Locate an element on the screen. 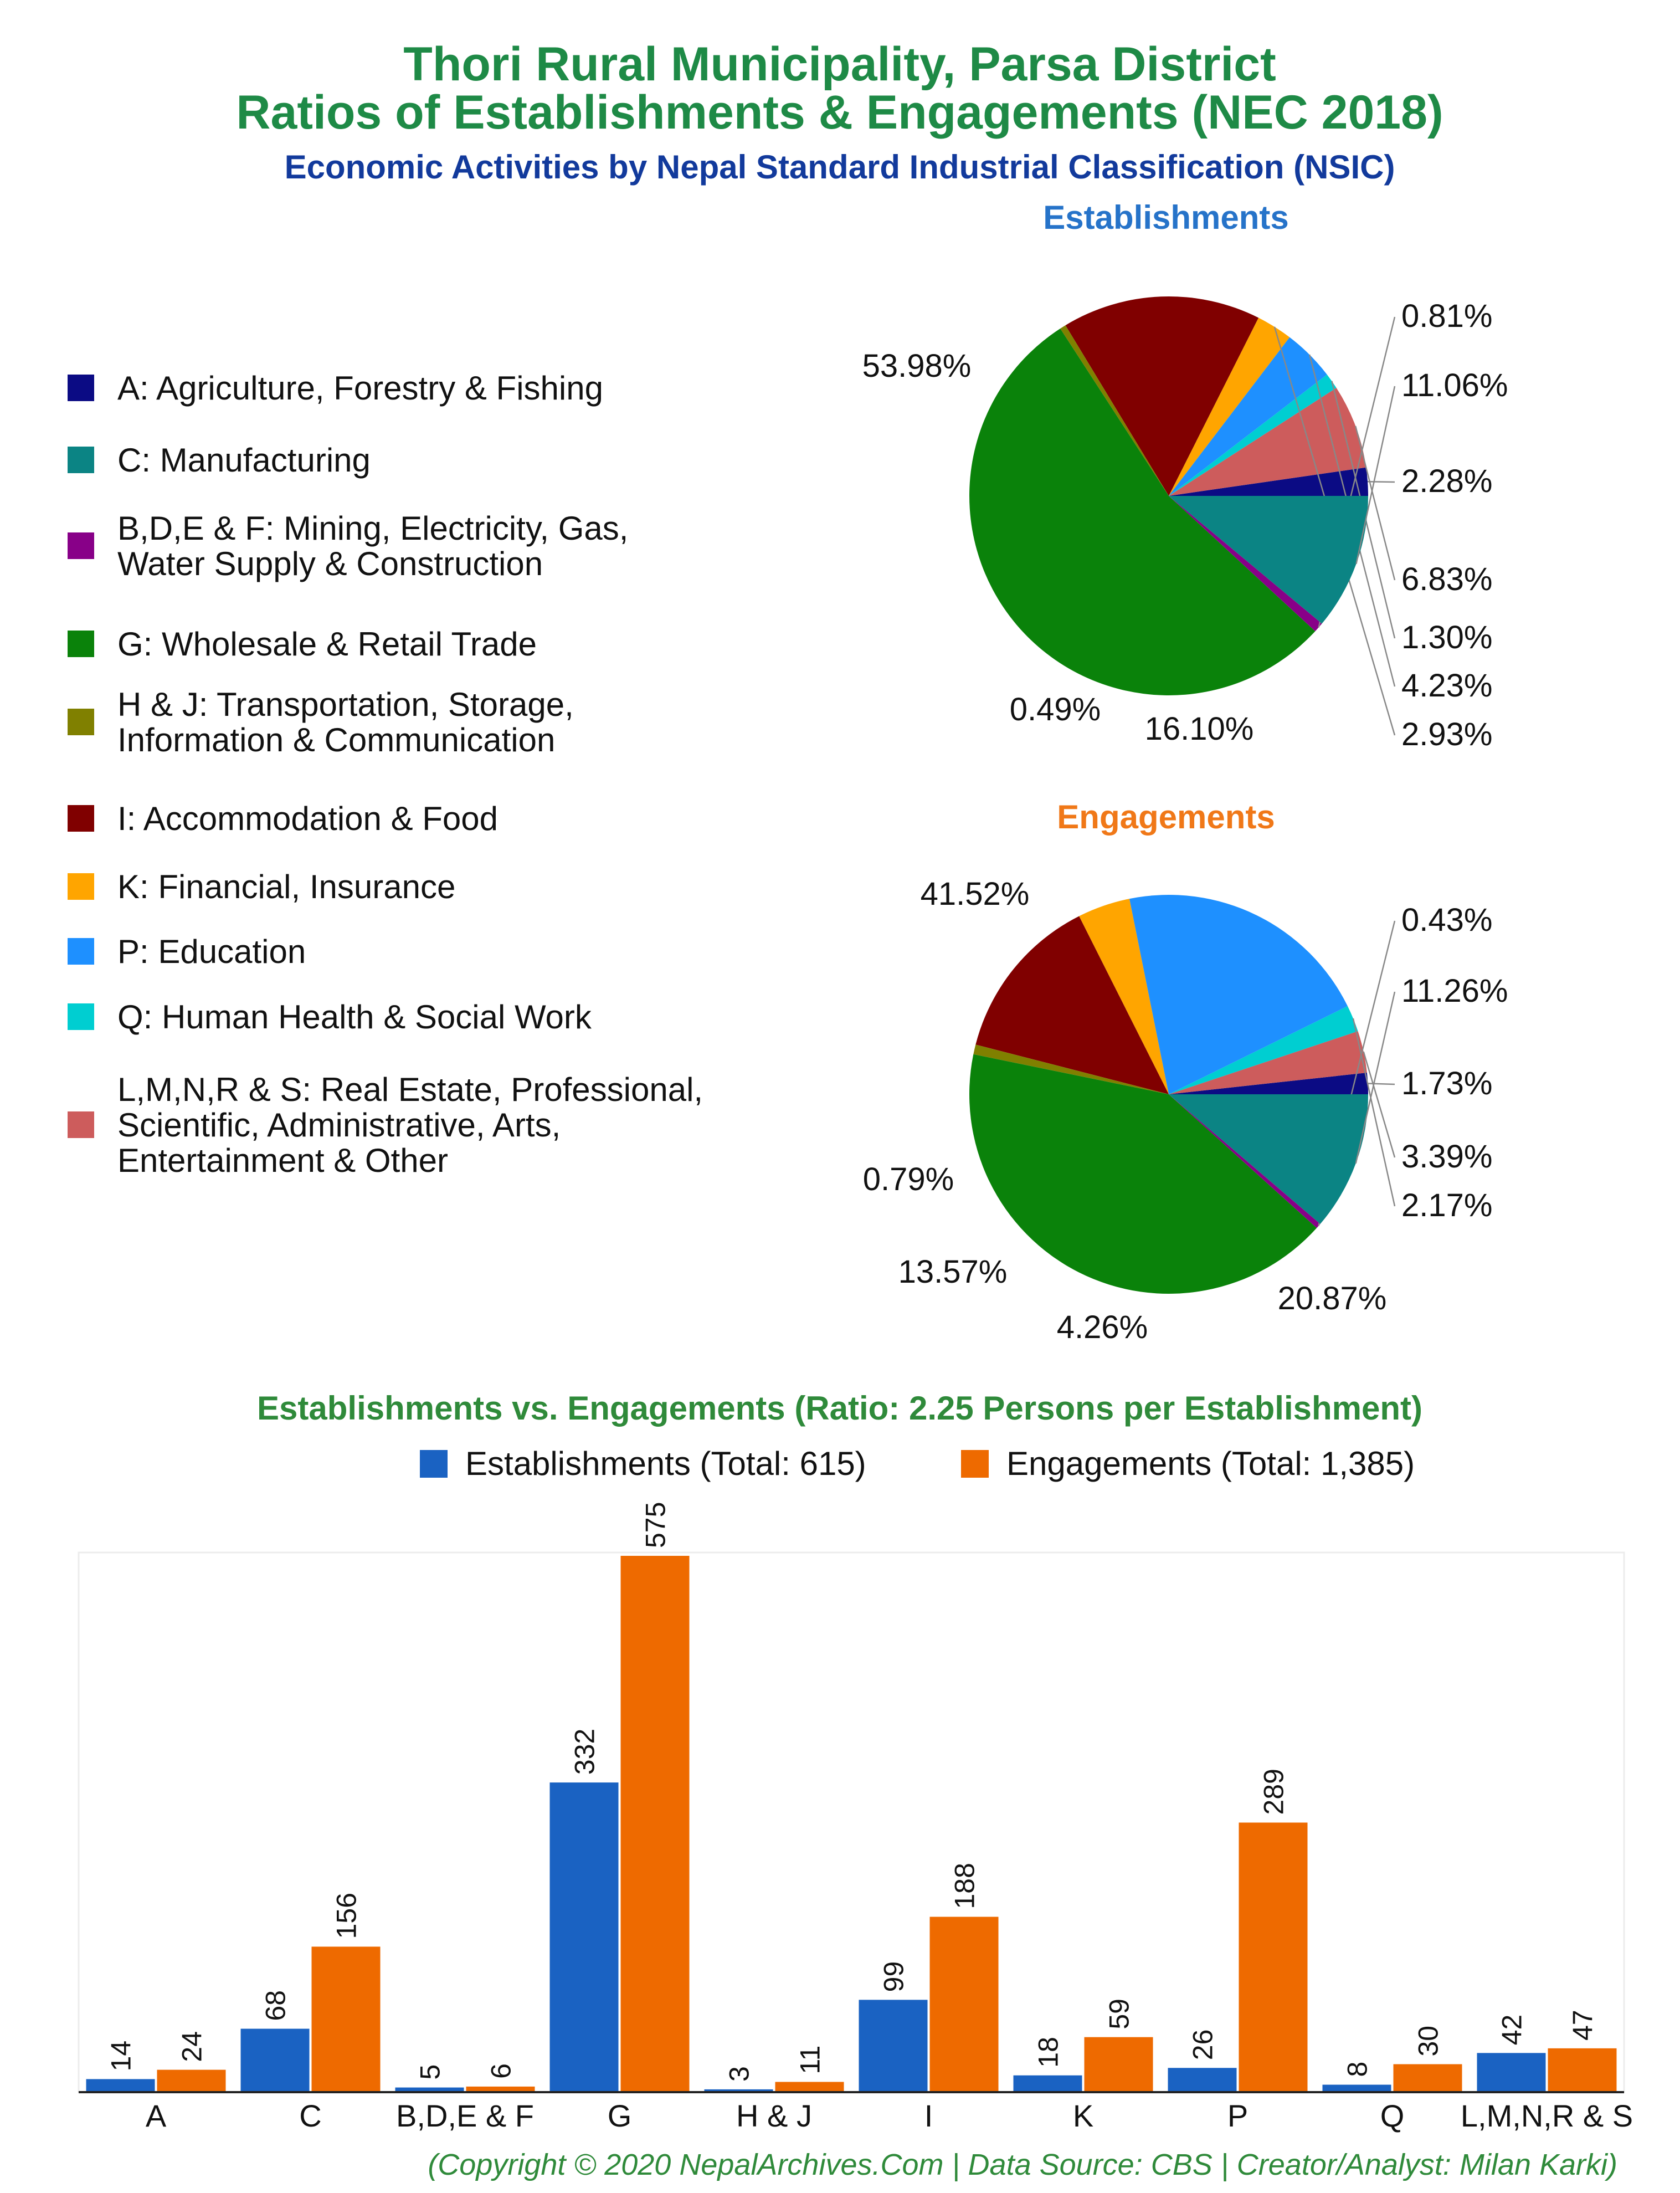 The width and height of the screenshot is (1680, 2193). bar-legend-label: Establishments (Total: 615) is located at coordinates (665, 1463).